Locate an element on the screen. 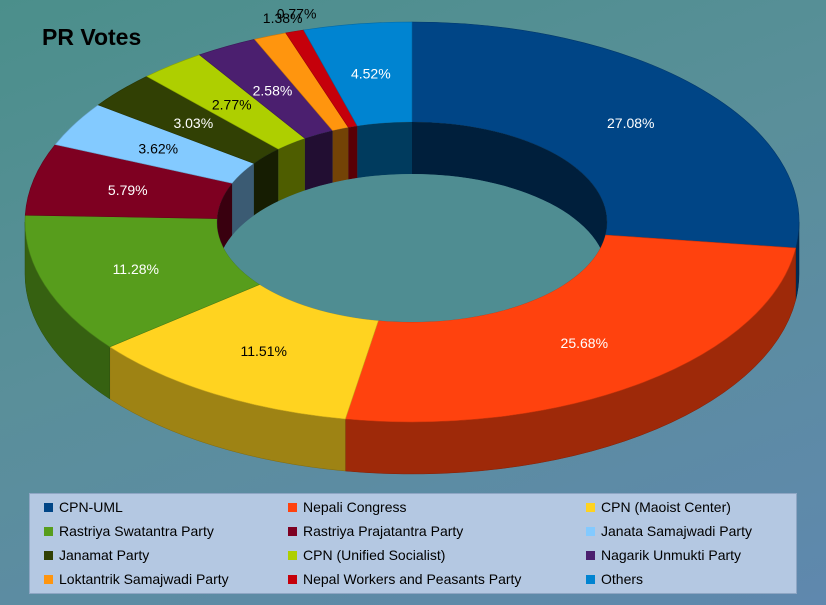  legend-label: CPN (Unified Socialist) is located at coordinates (374, 555).